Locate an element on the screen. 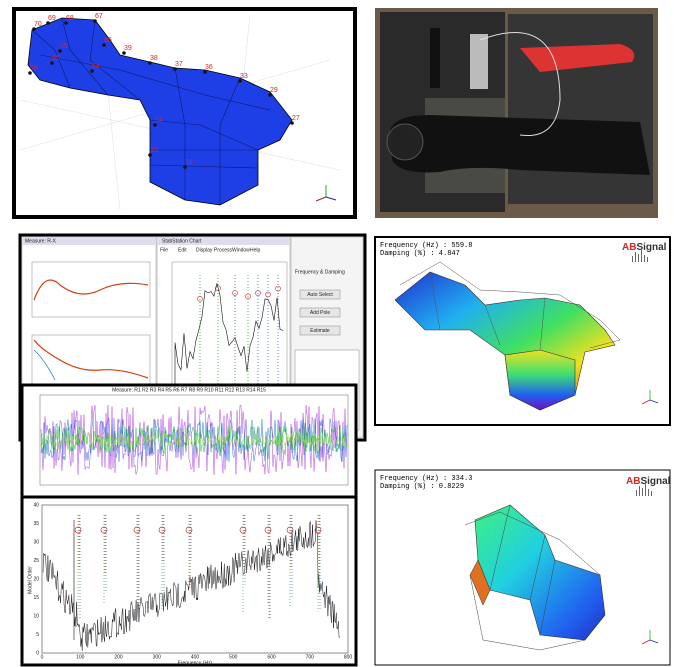 The height and width of the screenshot is (667, 674). y-tick-label: 0 is located at coordinates (37, 653).